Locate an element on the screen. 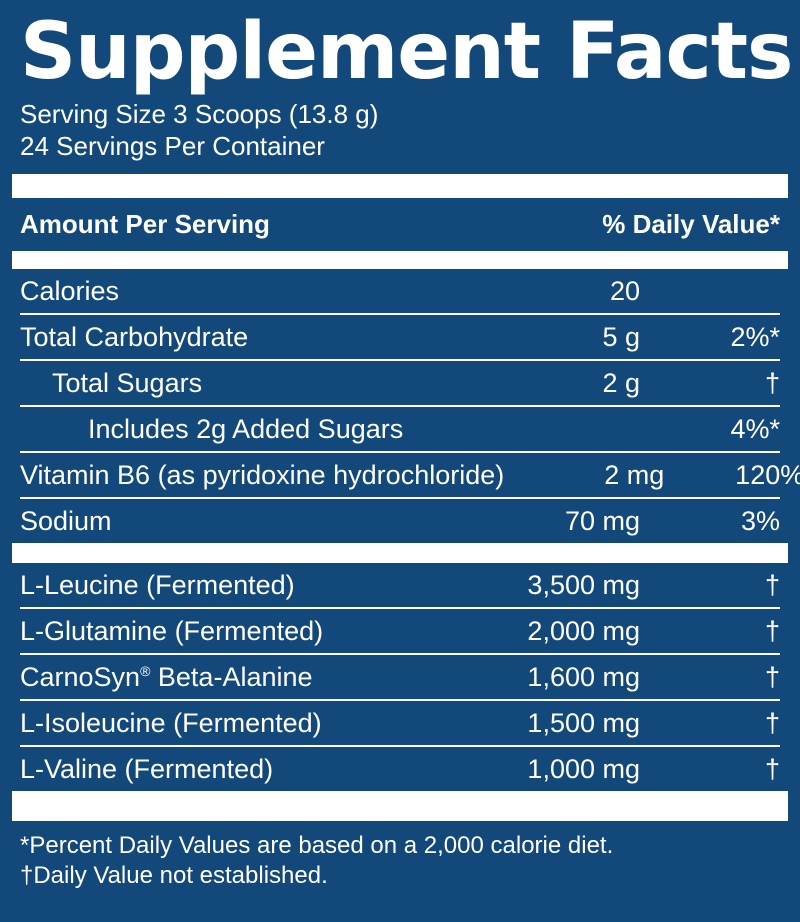 The width and height of the screenshot is (800, 922). table-row: Sodium 70 mg 3% is located at coordinates (400, 521).